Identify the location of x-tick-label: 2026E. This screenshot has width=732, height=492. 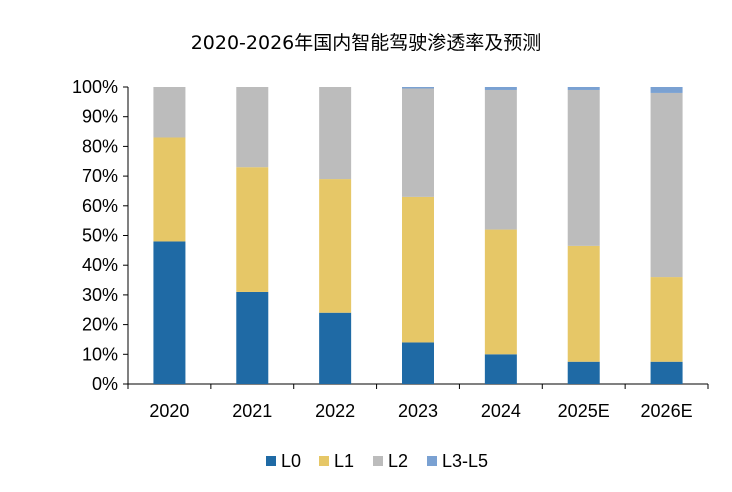
(667, 411).